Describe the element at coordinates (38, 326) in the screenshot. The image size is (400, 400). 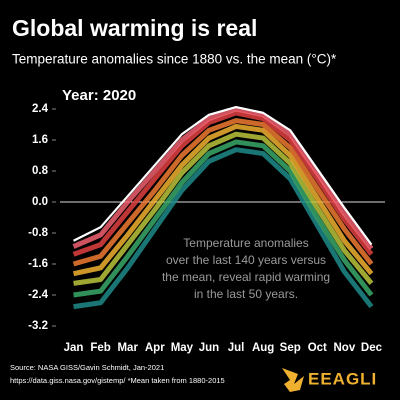
I see `y-tick-label: -3.2` at that location.